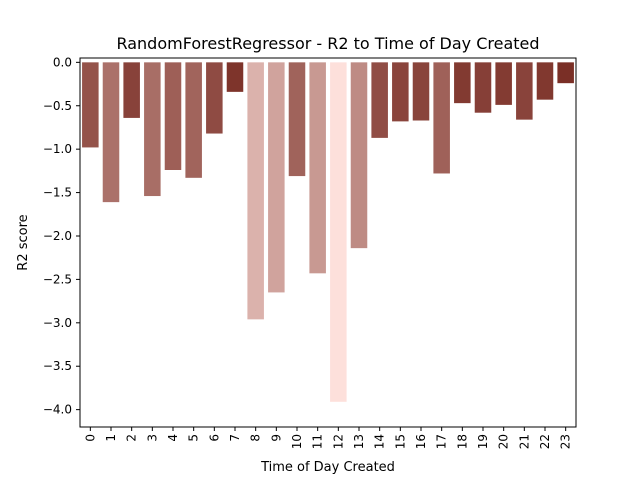  What do you see at coordinates (57, 323) in the screenshot?
I see `y-tick-label: −3.0` at bounding box center [57, 323].